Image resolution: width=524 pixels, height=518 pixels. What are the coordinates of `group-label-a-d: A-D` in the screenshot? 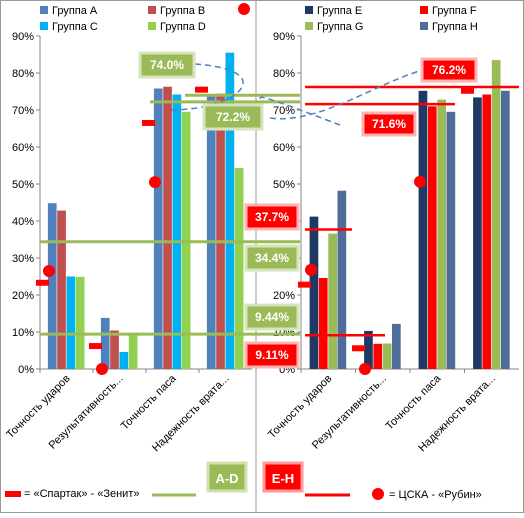 It's located at (227, 477).